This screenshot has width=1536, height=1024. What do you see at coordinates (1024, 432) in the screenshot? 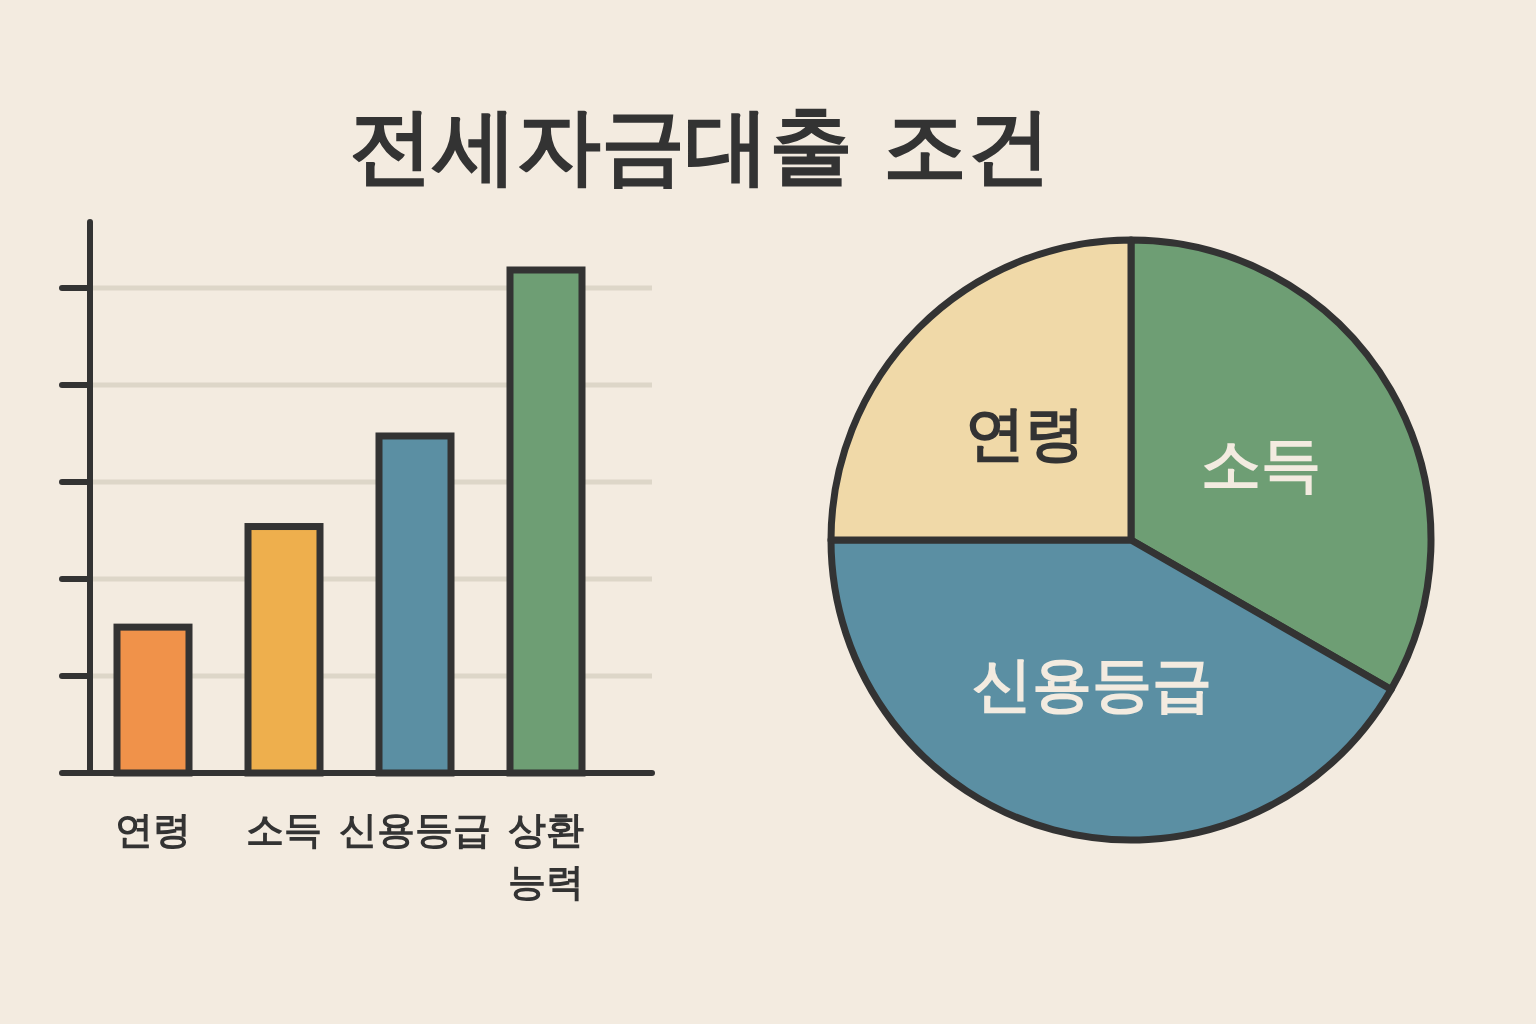
I see `slice-label: 연령` at bounding box center [1024, 432].